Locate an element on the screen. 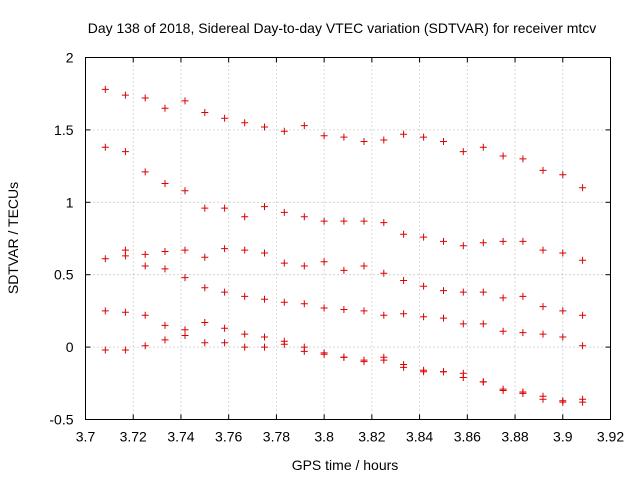 The height and width of the screenshot is (480, 640). x-tick-label: 3.9 is located at coordinates (563, 437).